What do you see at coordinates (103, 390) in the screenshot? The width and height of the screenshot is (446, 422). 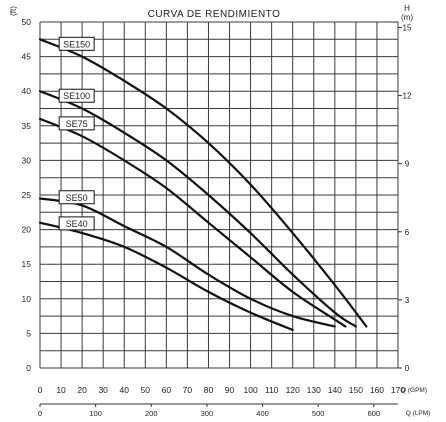 I see `x-tick-label: 30` at bounding box center [103, 390].